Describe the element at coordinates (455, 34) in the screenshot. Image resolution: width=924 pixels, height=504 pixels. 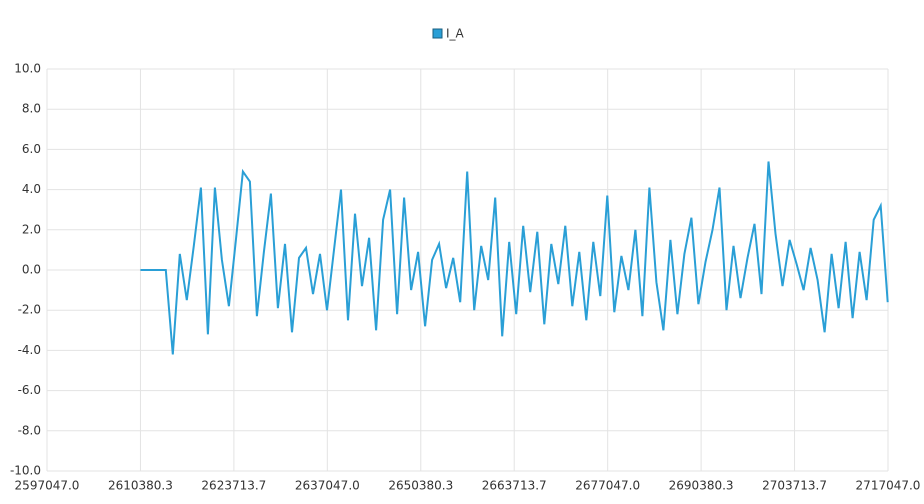
I see `legend-label: I_A` at that location.